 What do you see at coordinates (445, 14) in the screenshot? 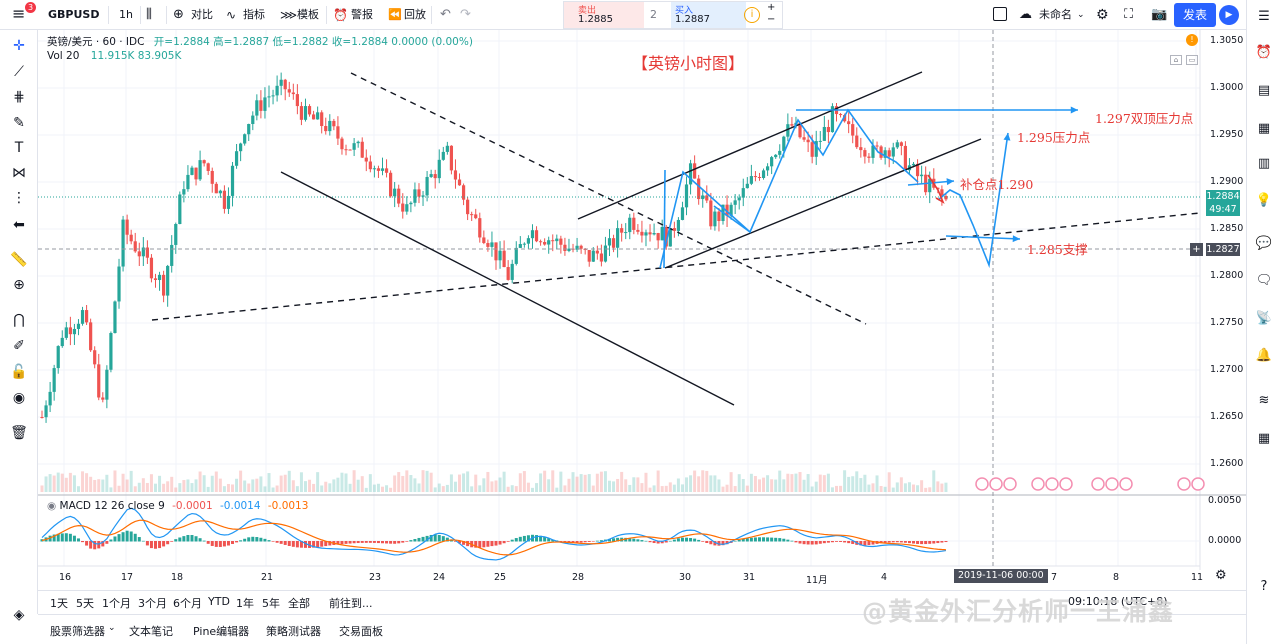
I see `undo-icon: ↶` at bounding box center [445, 14].